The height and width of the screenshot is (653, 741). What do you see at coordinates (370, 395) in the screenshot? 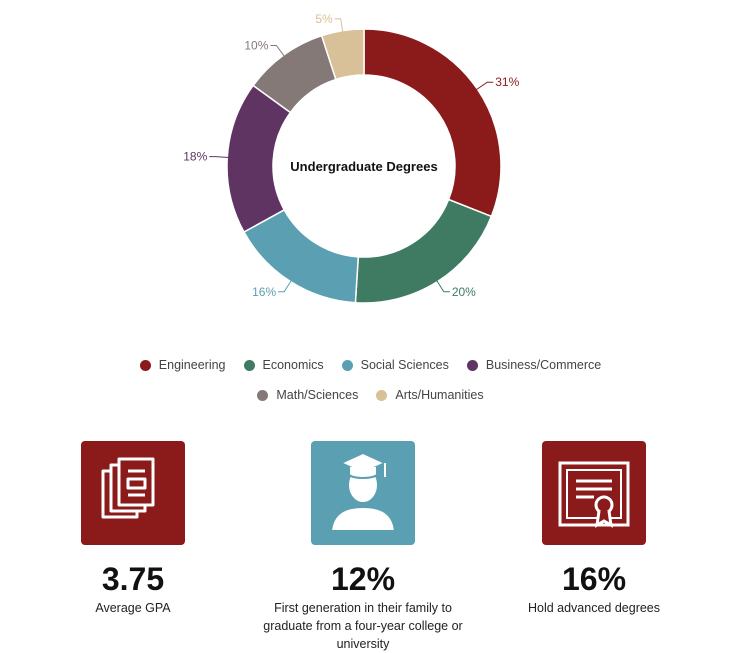
I see `legend-row-2: Math/Sciences Arts/Humanities` at bounding box center [370, 395].